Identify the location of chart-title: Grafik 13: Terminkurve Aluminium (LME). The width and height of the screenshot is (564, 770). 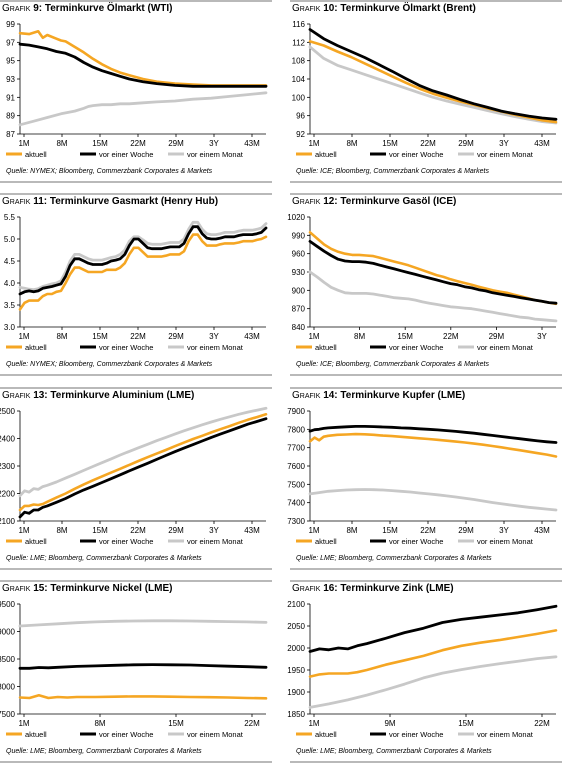
(98, 395).